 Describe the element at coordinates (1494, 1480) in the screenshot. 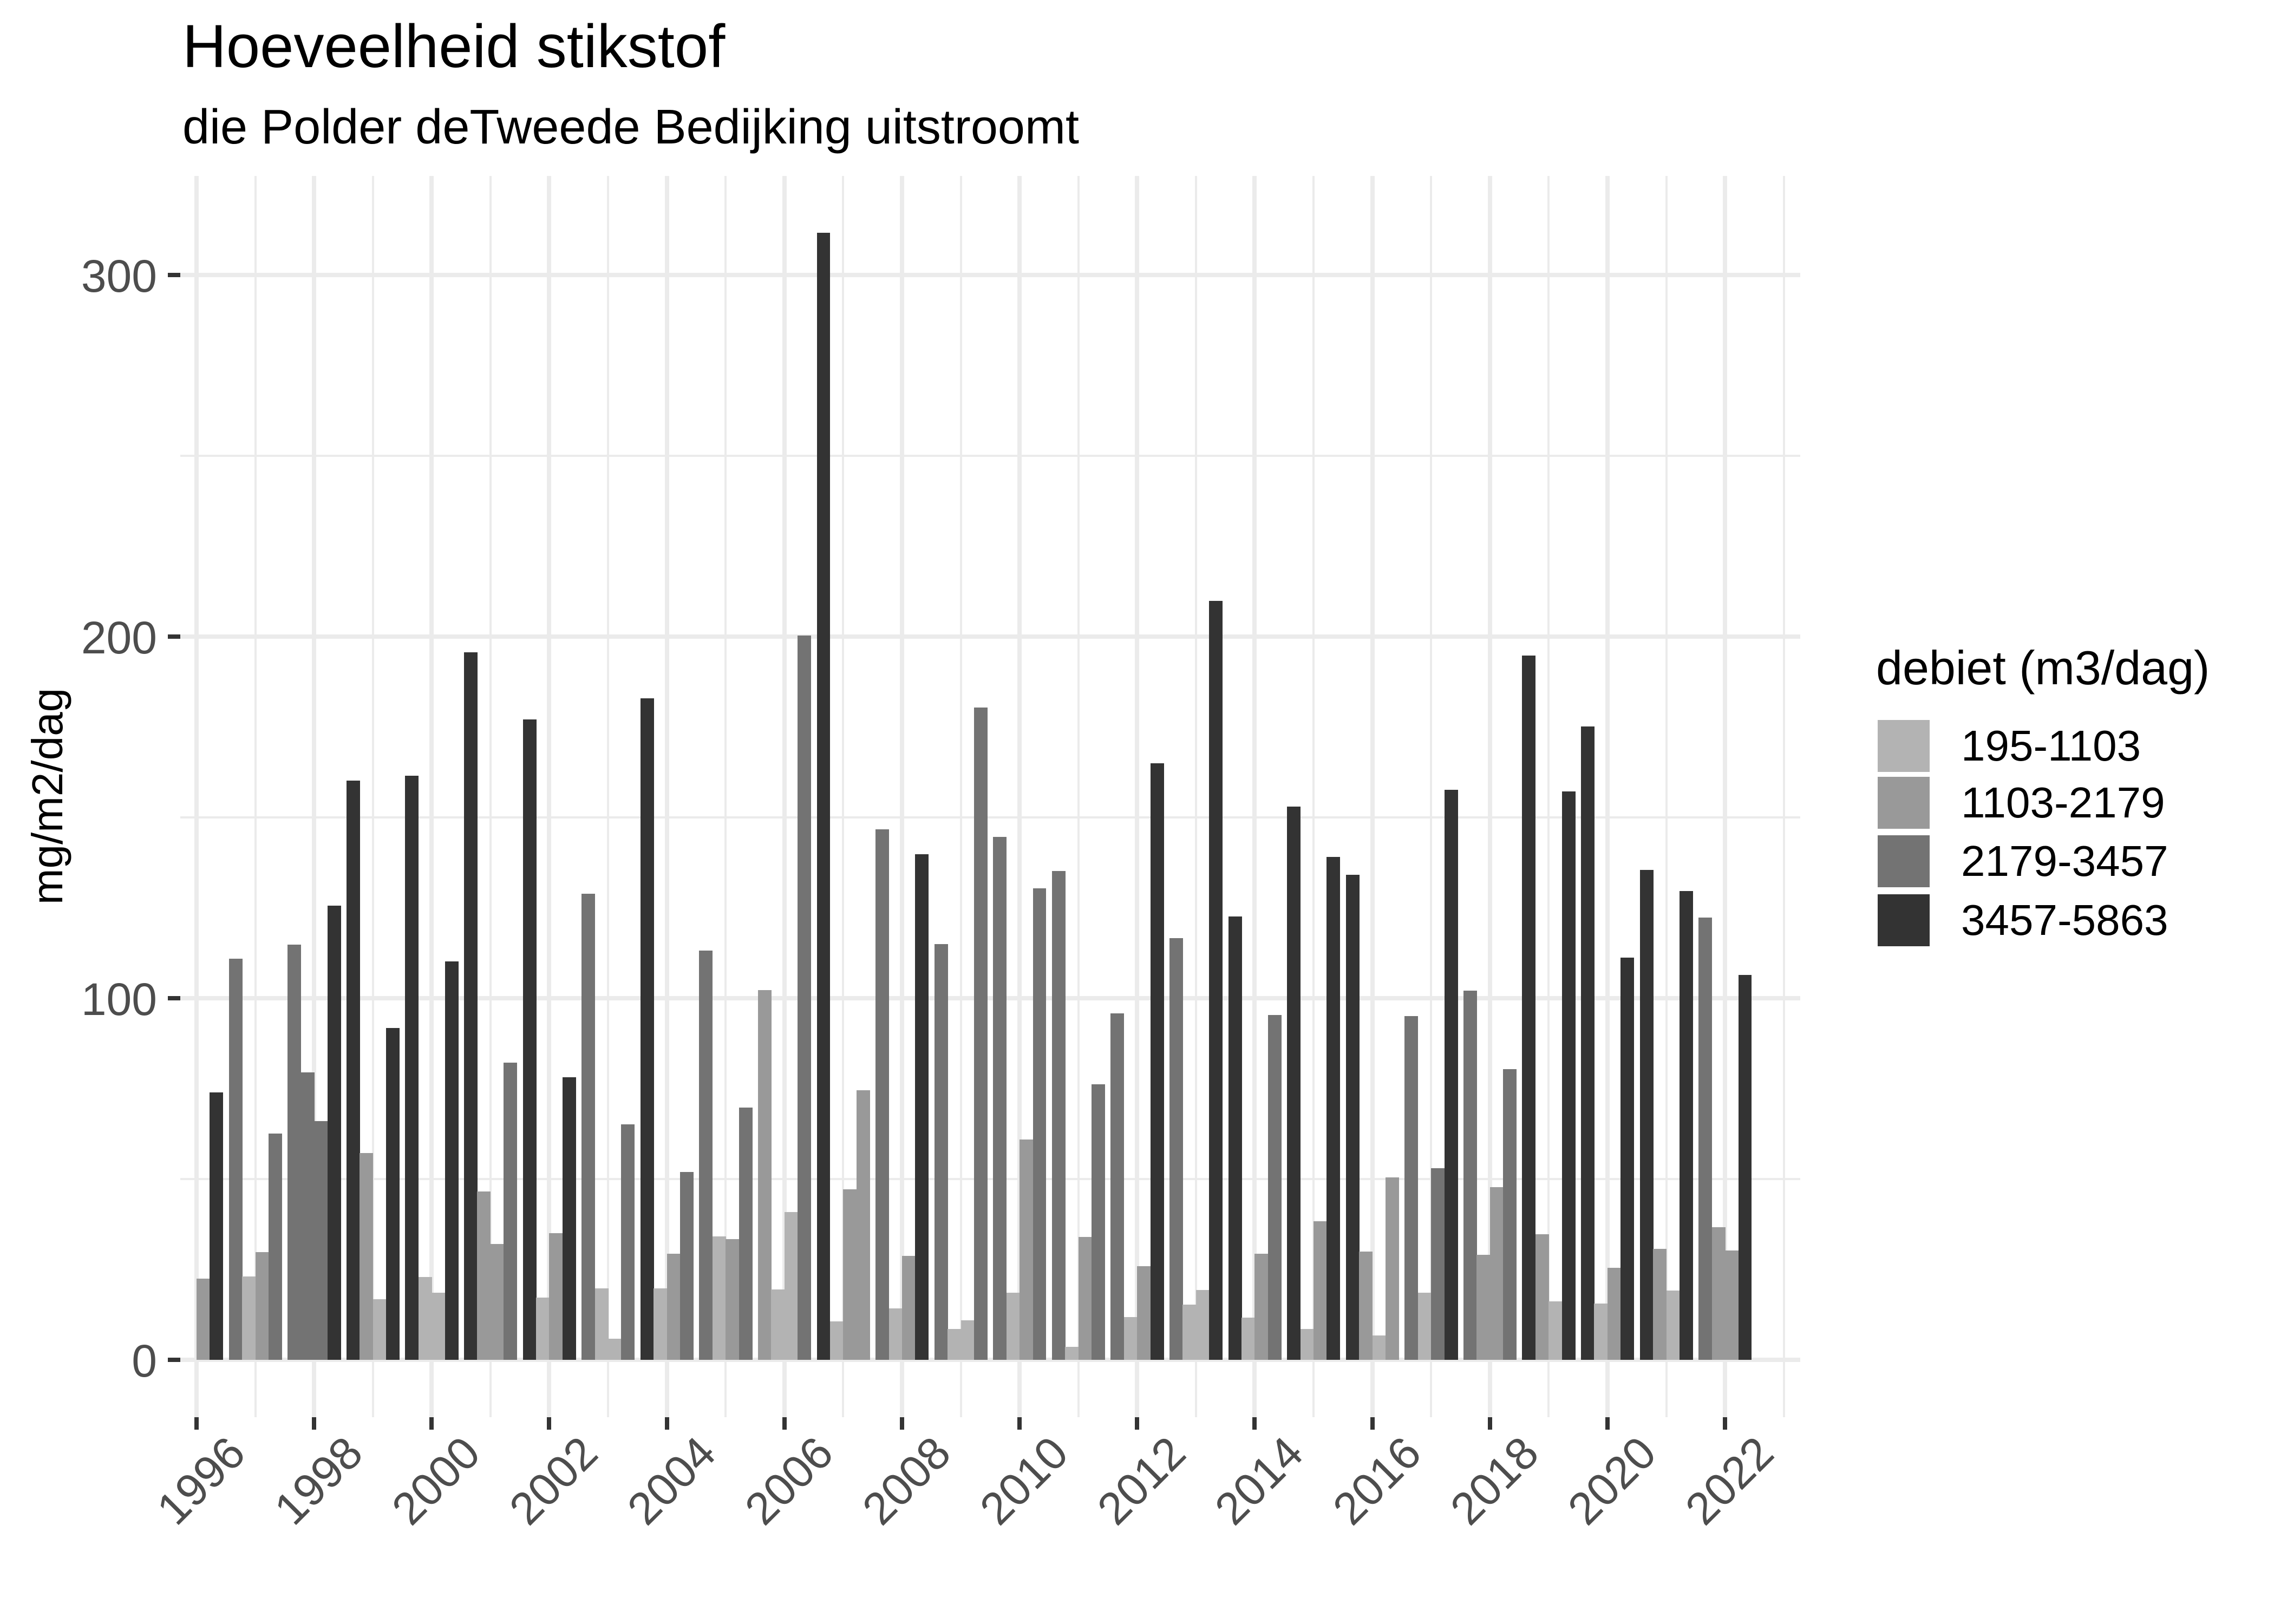

I see `x-tick-label: 2018` at that location.